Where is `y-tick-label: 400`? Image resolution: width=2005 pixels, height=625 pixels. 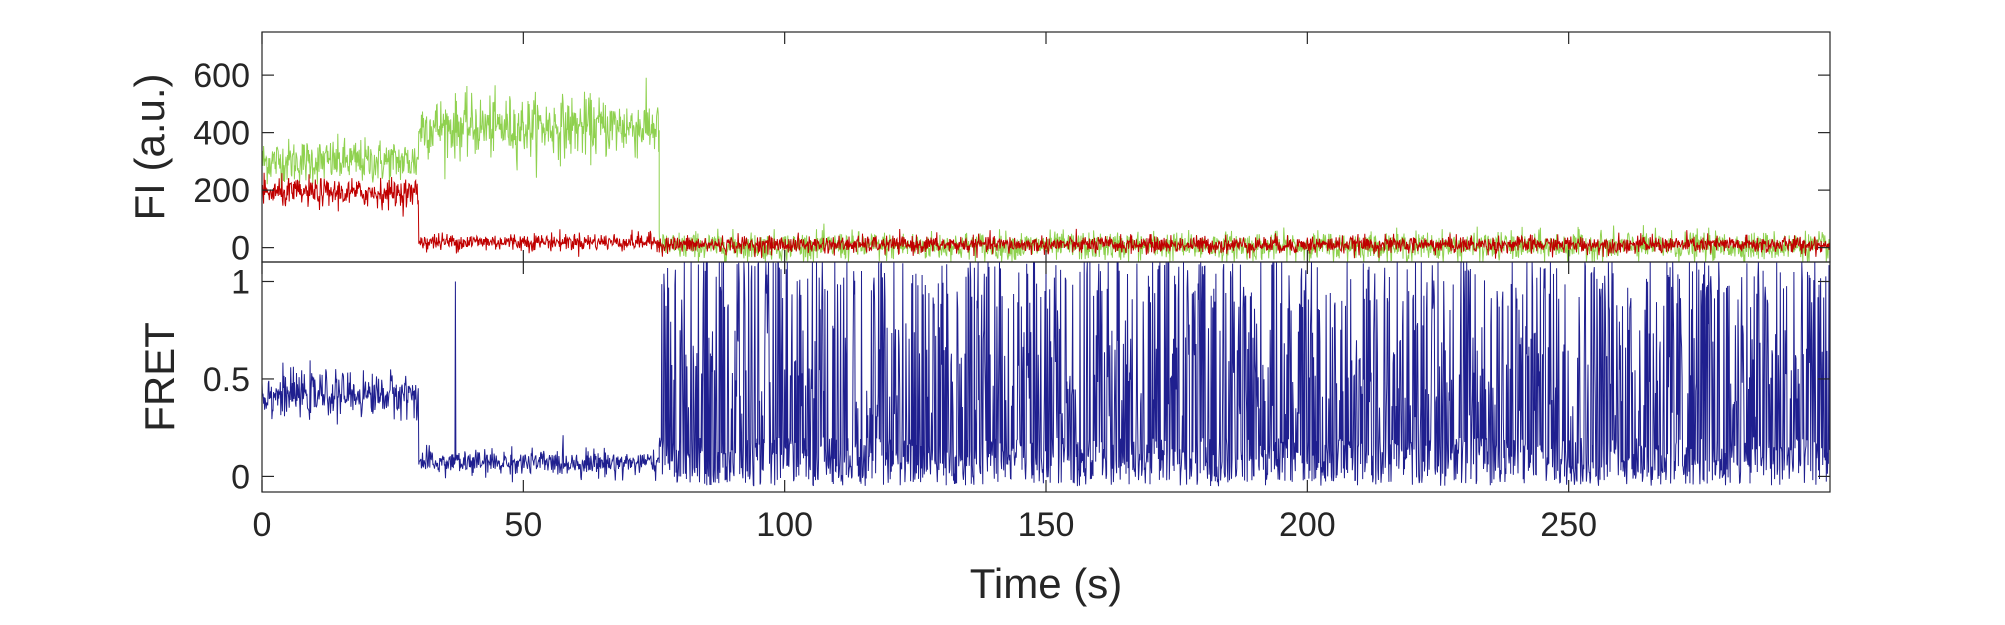 y-tick-label: 400 is located at coordinates (221, 134).